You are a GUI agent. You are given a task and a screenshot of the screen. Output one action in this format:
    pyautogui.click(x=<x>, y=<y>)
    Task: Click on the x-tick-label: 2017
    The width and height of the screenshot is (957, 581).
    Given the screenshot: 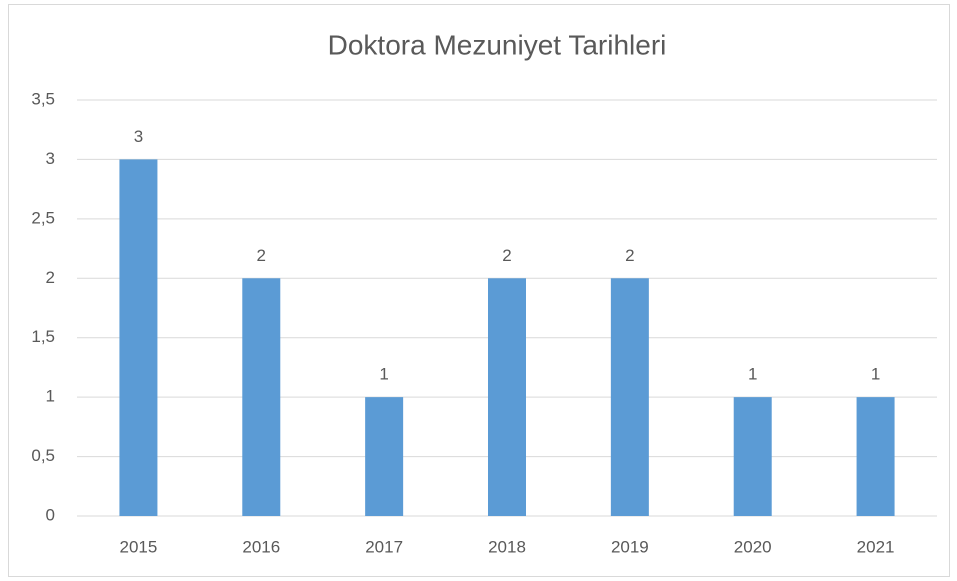 What is the action you would take?
    pyautogui.click(x=384, y=546)
    